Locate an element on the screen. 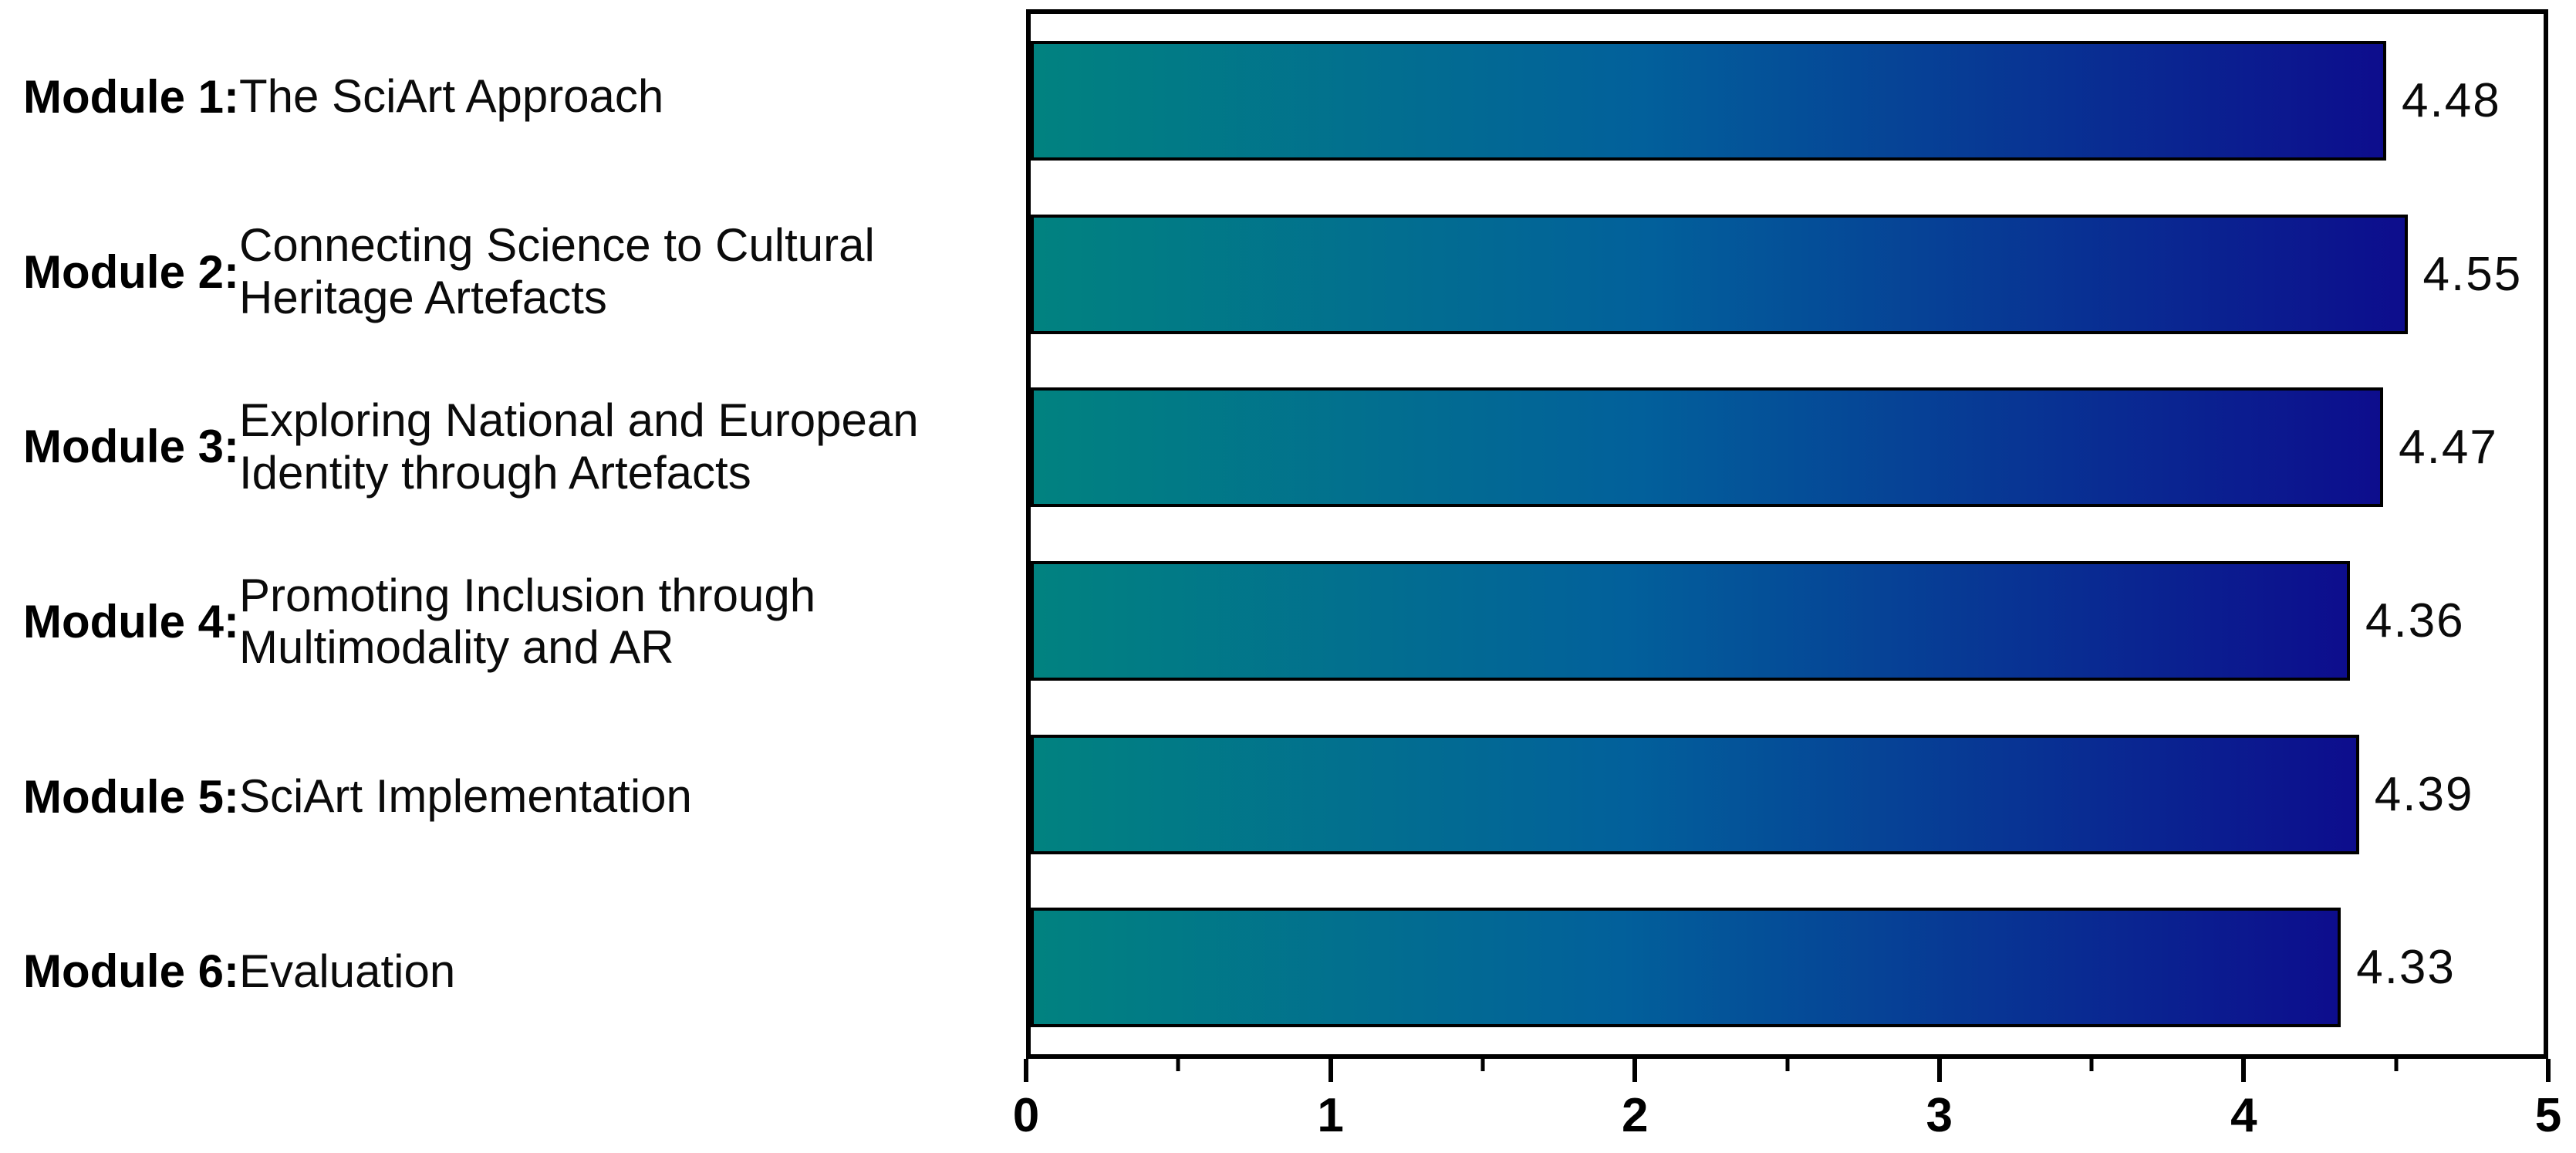 The image size is (2576, 1153). bar-row: 4.33 is located at coordinates (1787, 968).